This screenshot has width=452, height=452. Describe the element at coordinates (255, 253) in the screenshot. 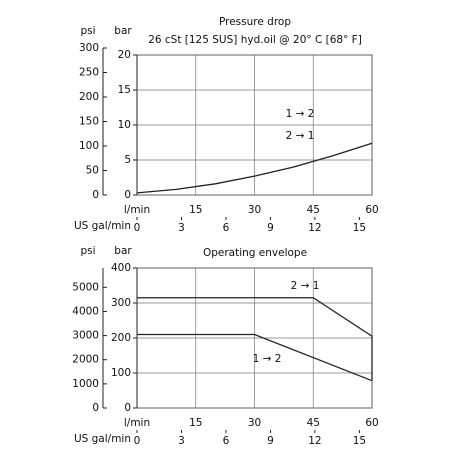

I see `chart-title: Operating envelope` at that location.